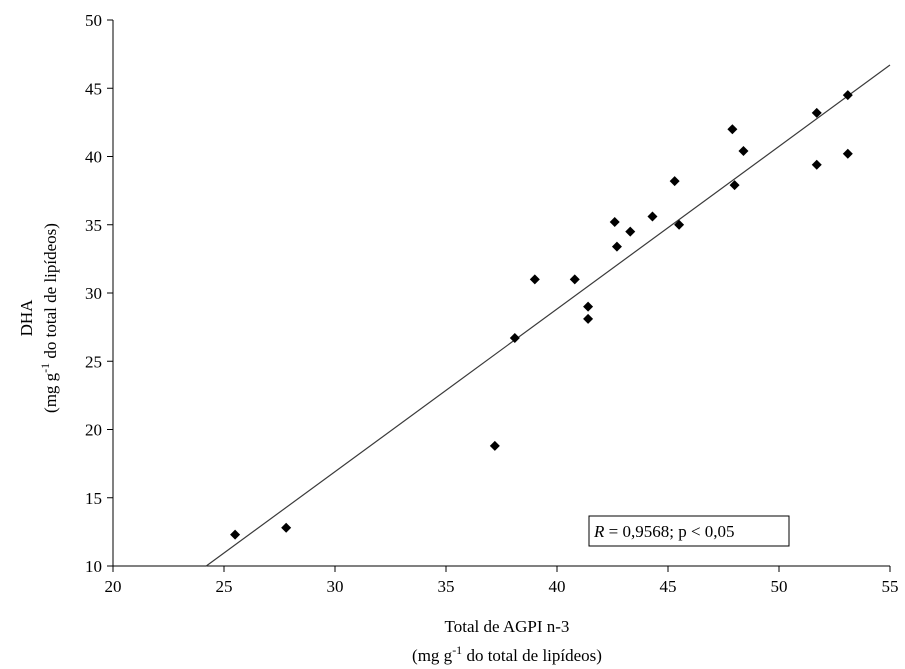 The height and width of the screenshot is (669, 905). I want to click on y-tick-label: 40, so click(93, 157).